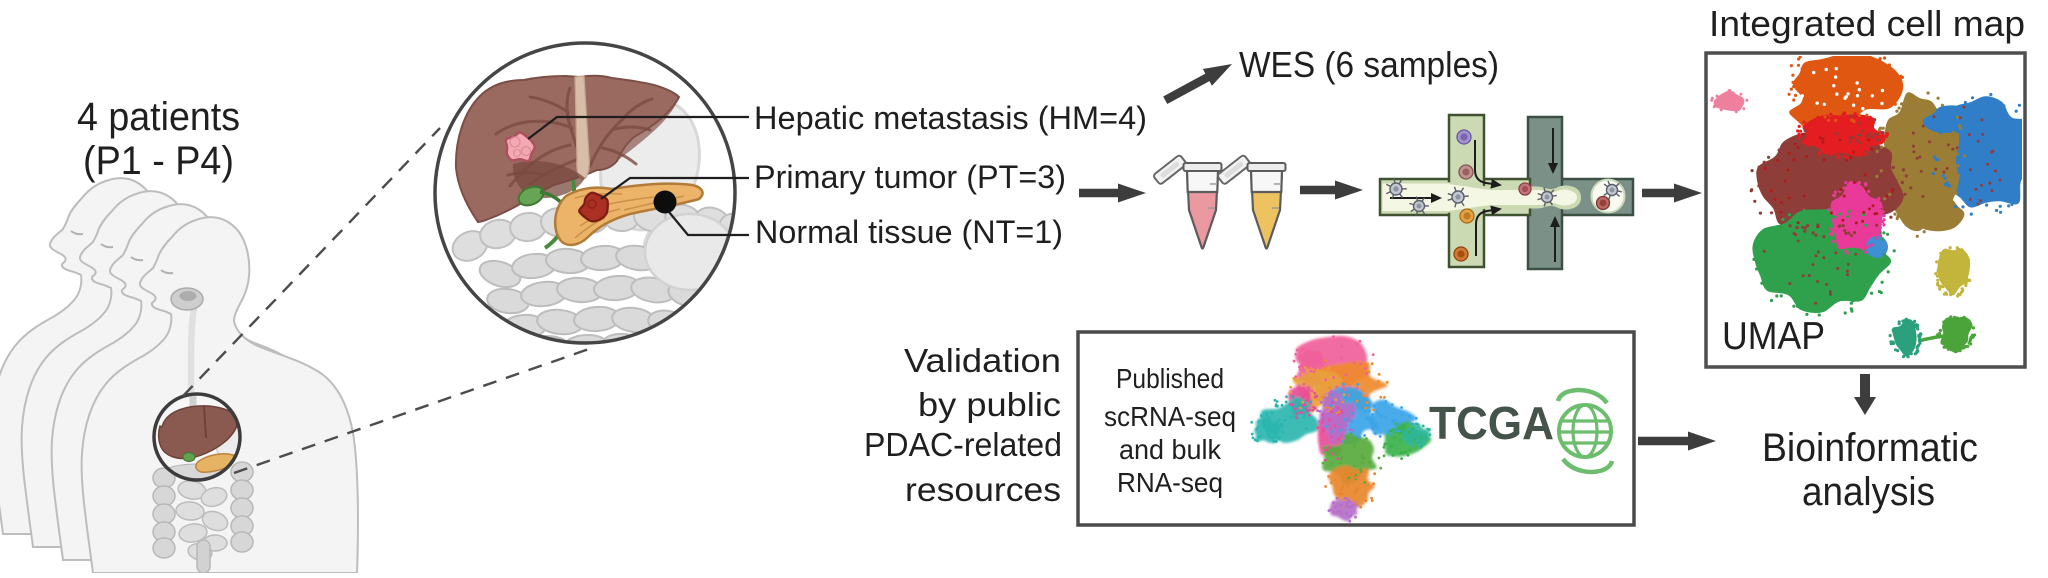  What do you see at coordinates (910, 177) in the screenshot?
I see `svg-text: Primary tumor (PT=3)` at bounding box center [910, 177].